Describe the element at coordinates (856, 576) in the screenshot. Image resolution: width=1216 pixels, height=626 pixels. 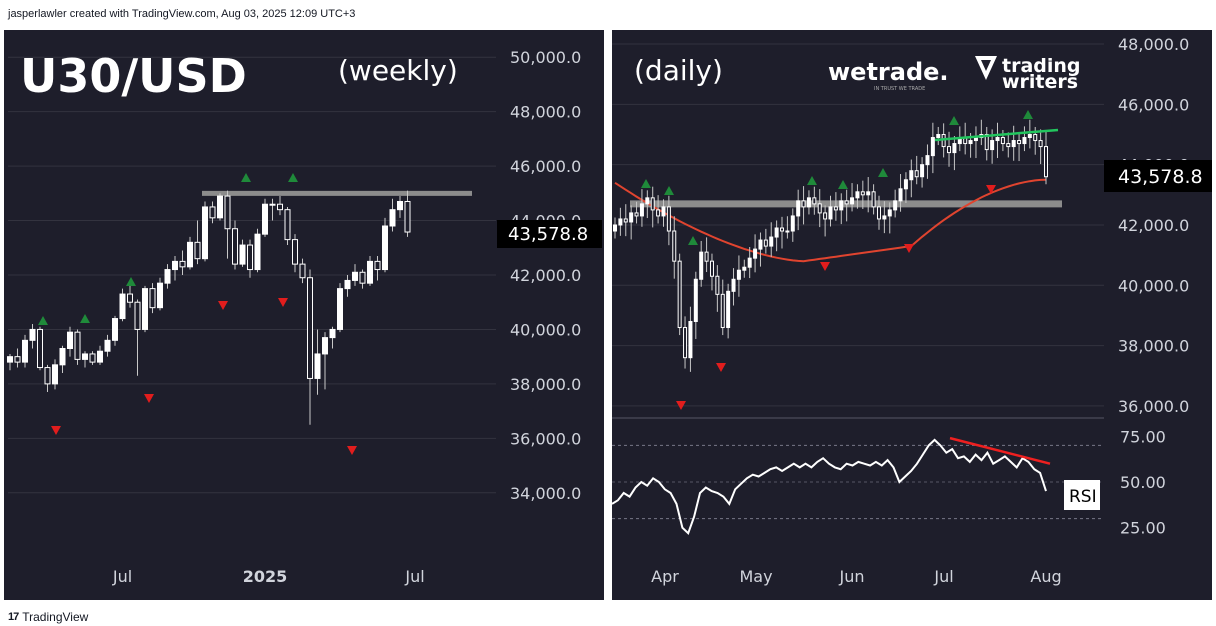
I see `daily-x-axis: Apr May Jun Jul Aug` at that location.